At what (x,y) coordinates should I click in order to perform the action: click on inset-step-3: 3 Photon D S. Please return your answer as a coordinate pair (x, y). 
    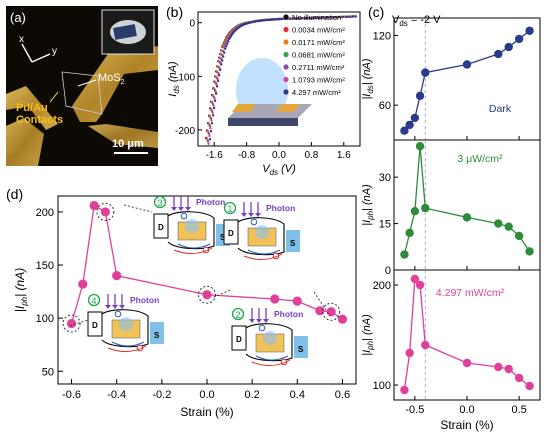
    Looking at the image, I should click on (191, 224).